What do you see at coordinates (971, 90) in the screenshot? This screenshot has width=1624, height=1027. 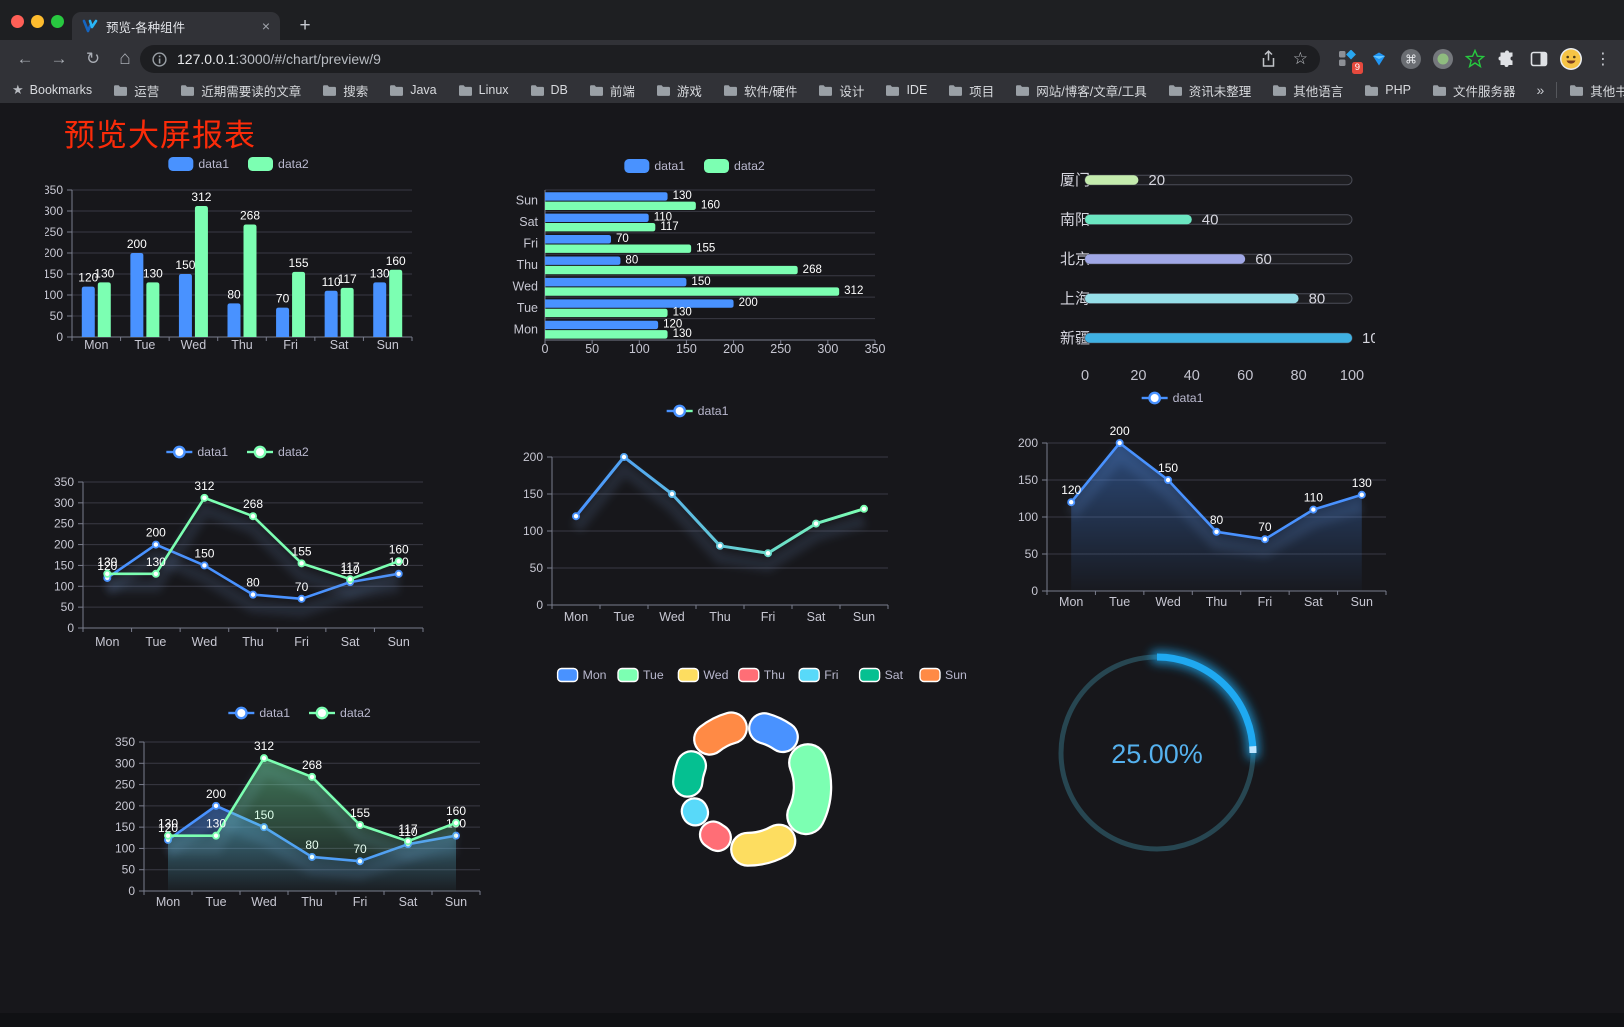 I see `bookmark-folder-项目: 项目` at bounding box center [971, 90].